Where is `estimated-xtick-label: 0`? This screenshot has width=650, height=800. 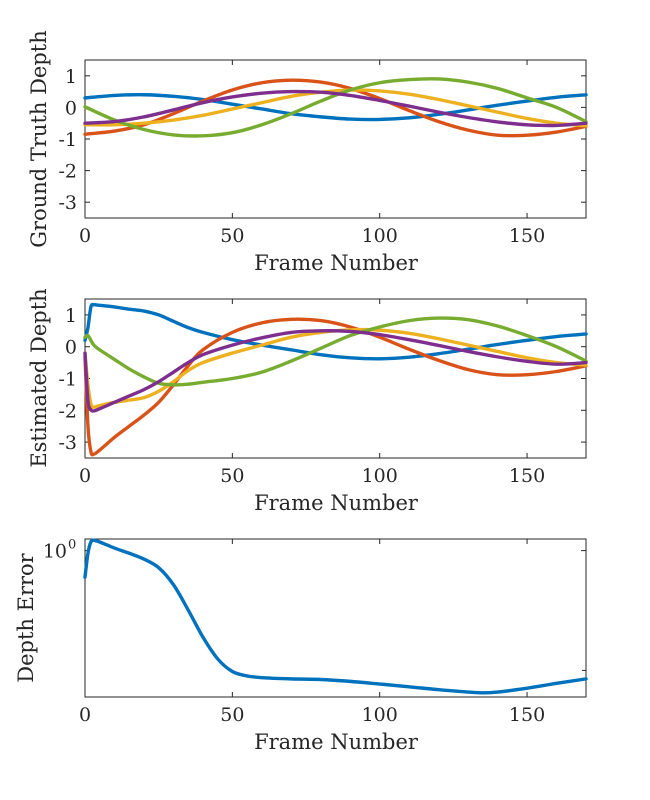 estimated-xtick-label: 0 is located at coordinates (85, 476).